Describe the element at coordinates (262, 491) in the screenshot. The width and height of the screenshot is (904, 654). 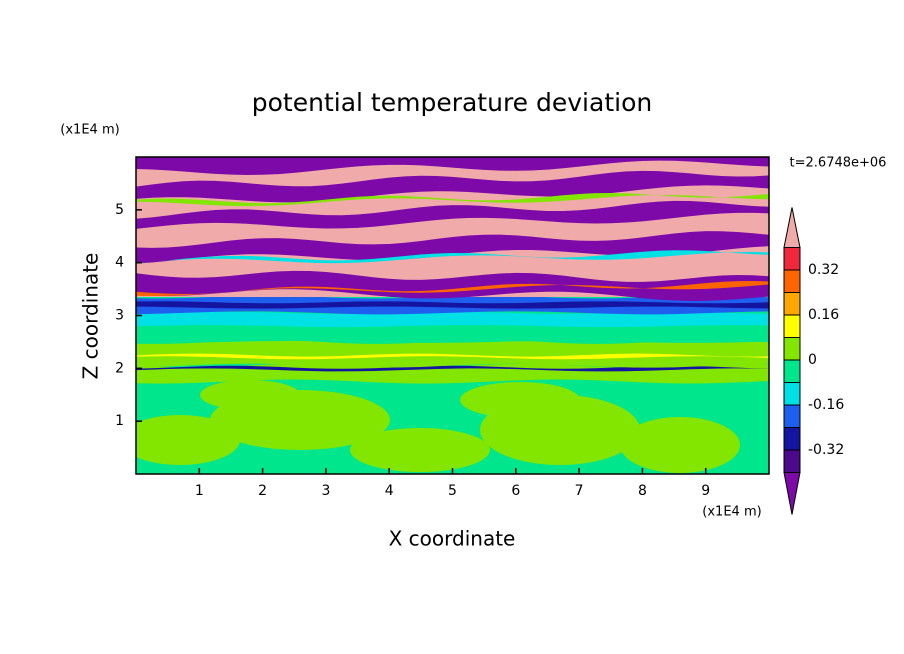
I see `x-tick-label: 2` at that location.